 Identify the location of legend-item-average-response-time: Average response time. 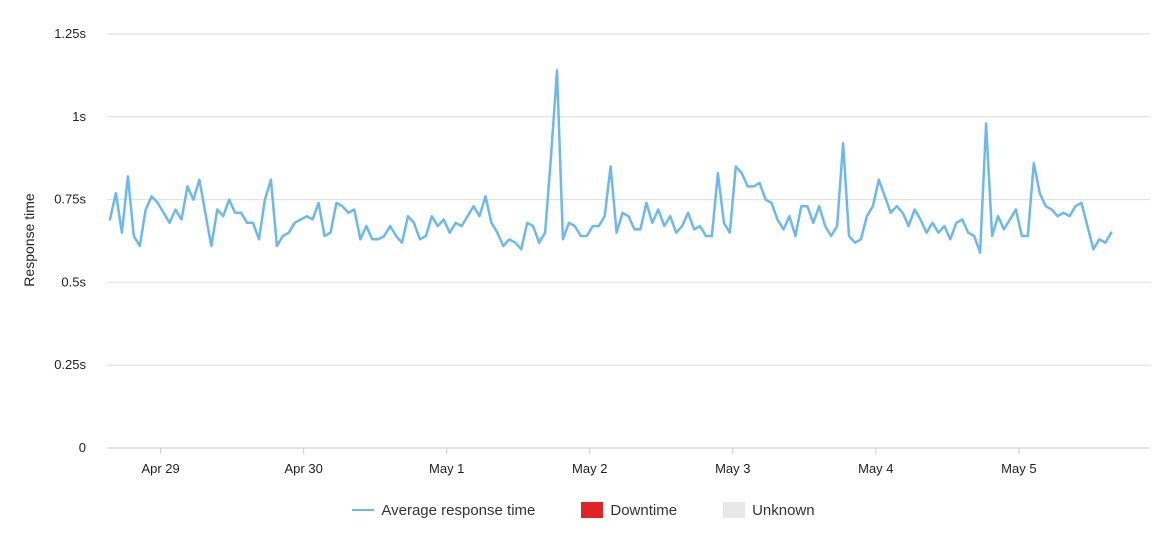
(443, 510).